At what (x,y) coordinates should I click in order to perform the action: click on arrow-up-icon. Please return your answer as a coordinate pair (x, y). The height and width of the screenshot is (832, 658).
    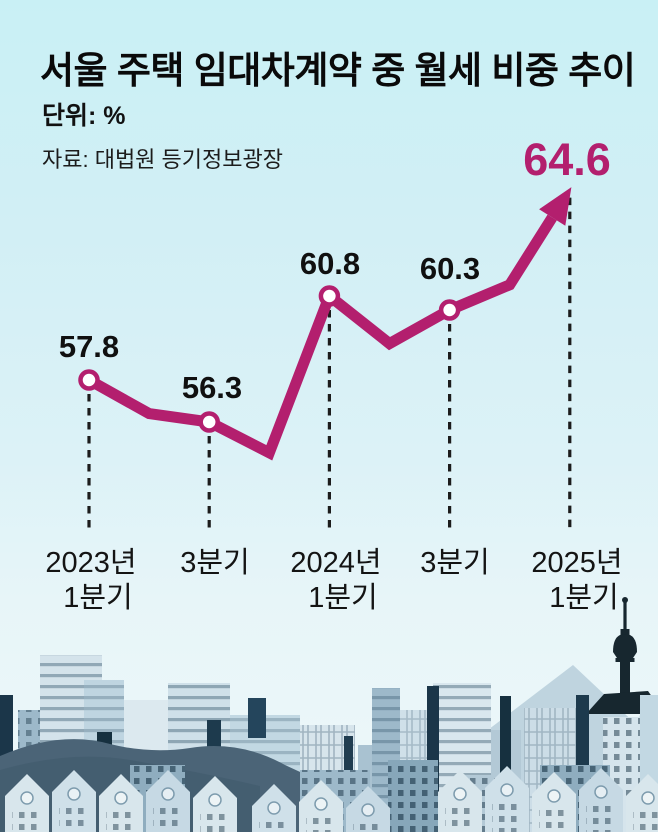
    Looking at the image, I should click on (555, 206).